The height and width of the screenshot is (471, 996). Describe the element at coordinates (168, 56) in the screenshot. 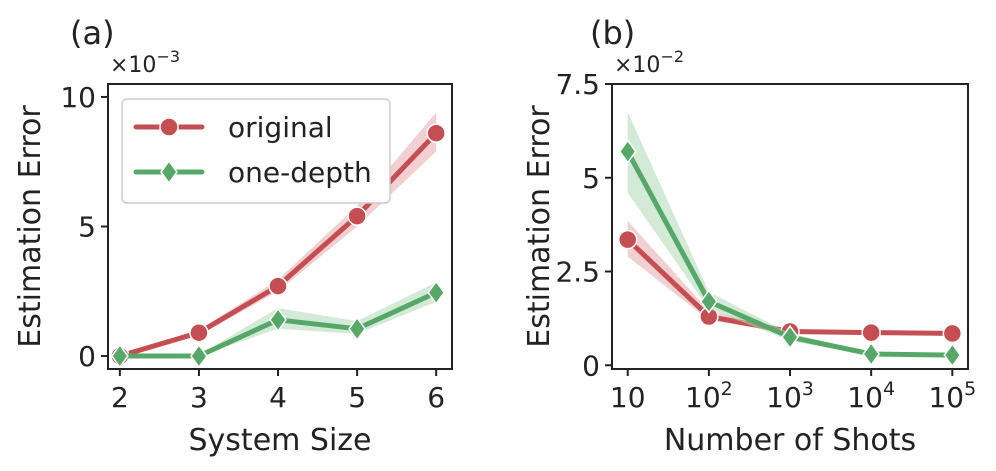

I see `multiplier-exponent: −3` at that location.